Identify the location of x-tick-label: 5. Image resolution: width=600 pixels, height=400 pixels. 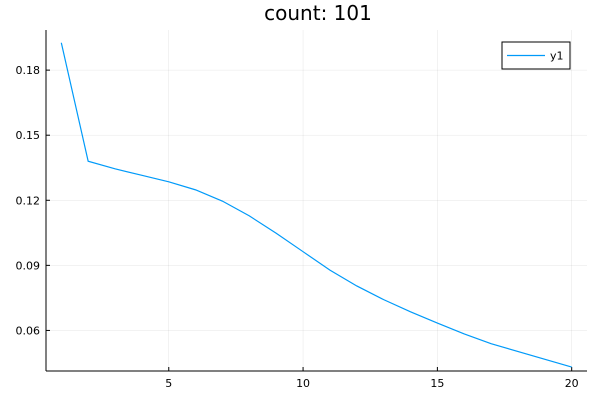
(168, 383).